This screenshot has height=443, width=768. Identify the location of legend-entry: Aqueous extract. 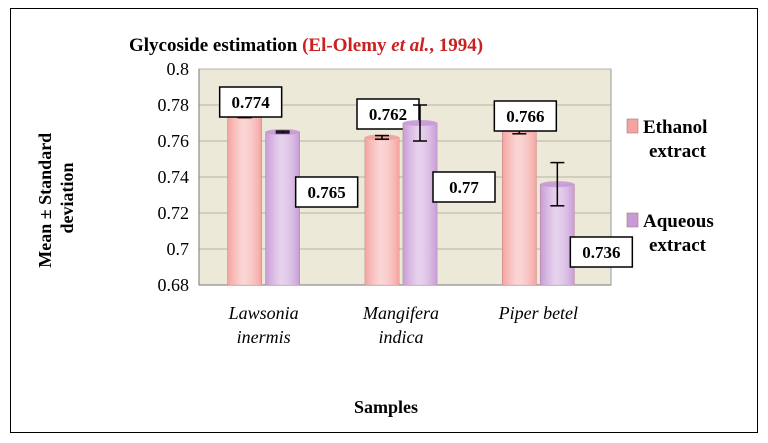
(678, 233).